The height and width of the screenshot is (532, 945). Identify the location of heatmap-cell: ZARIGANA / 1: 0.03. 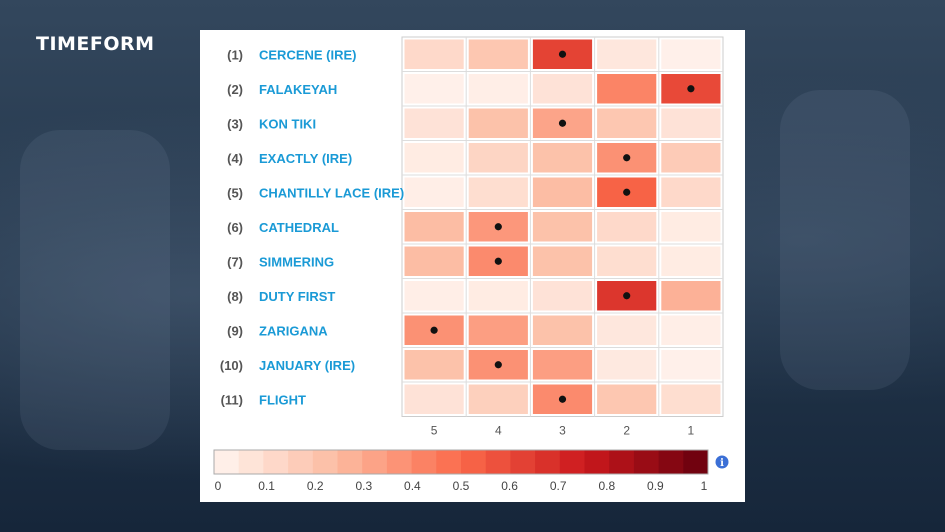
(691, 330).